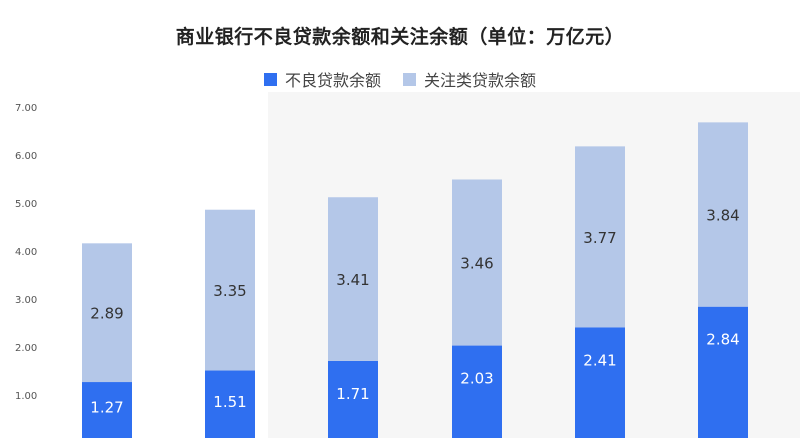  I want to click on data-label-special-mention: 3.77, so click(599, 238).